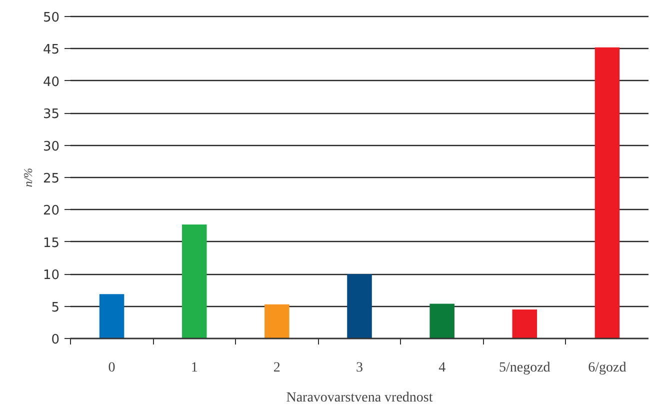  Describe the element at coordinates (276, 368) in the screenshot. I see `x-tick-label: 2` at that location.